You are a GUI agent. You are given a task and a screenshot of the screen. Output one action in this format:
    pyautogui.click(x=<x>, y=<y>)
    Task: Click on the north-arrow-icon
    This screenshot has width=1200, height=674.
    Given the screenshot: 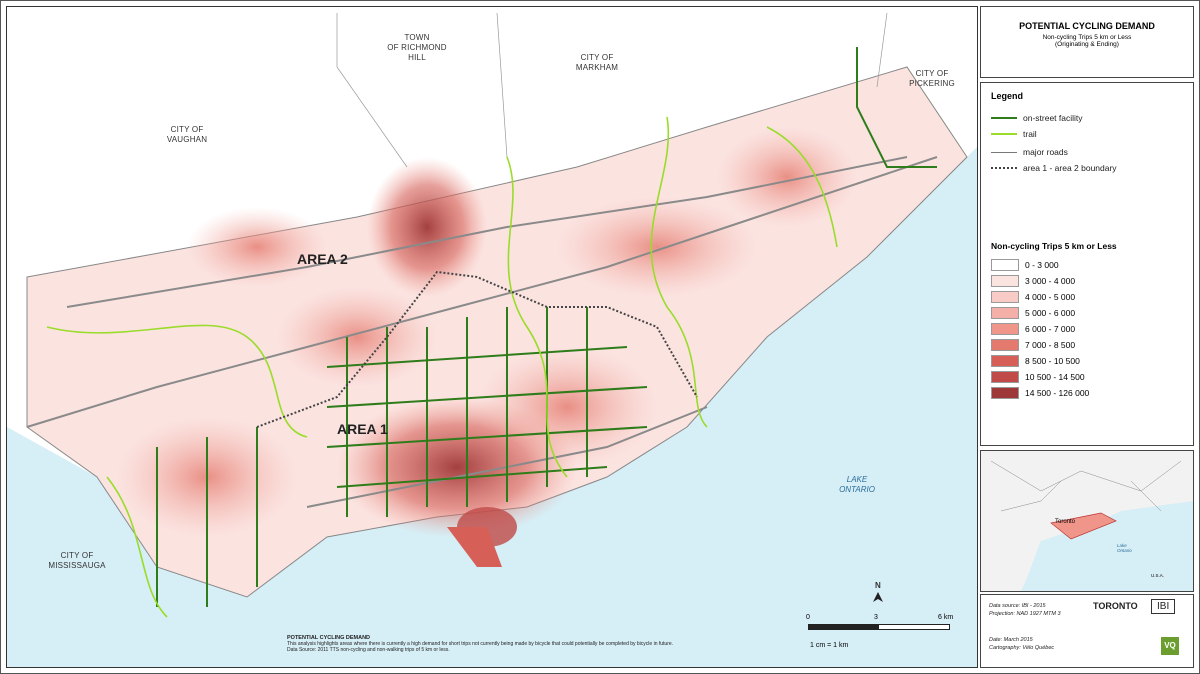 What is the action you would take?
    pyautogui.click(x=878, y=597)
    